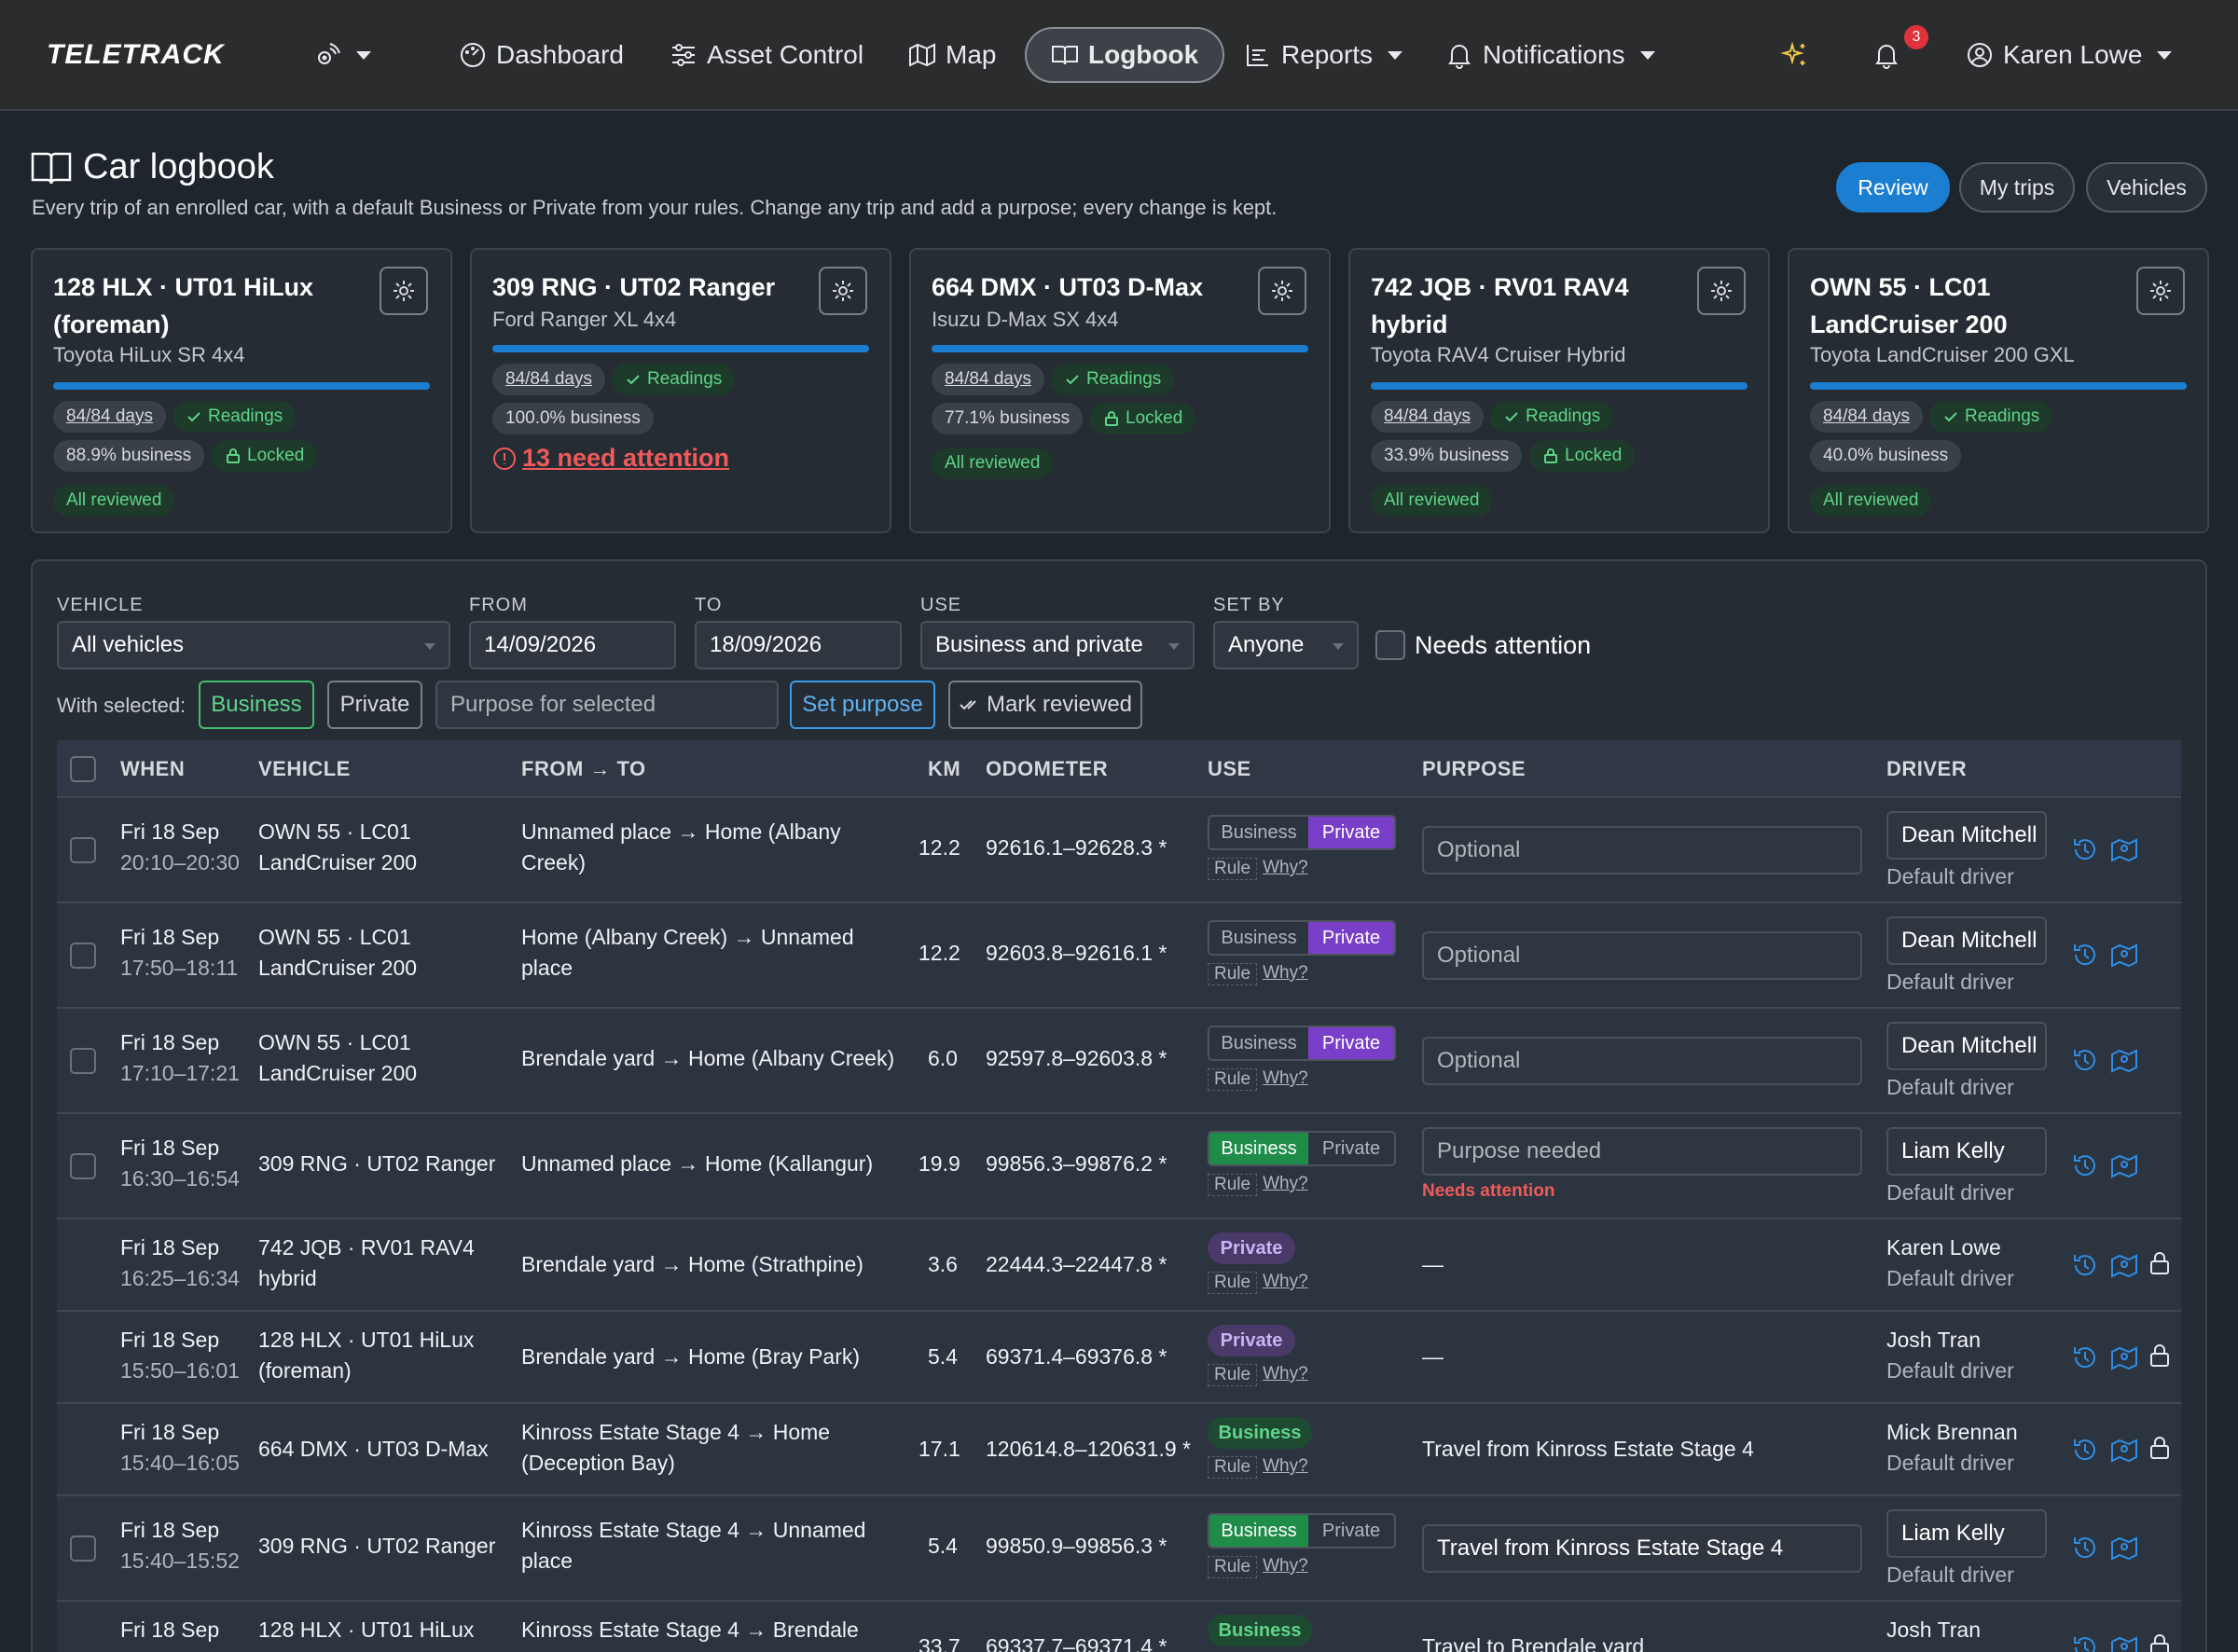 The image size is (2238, 1652). I want to click on needs-attention-checkbox, so click(1390, 645).